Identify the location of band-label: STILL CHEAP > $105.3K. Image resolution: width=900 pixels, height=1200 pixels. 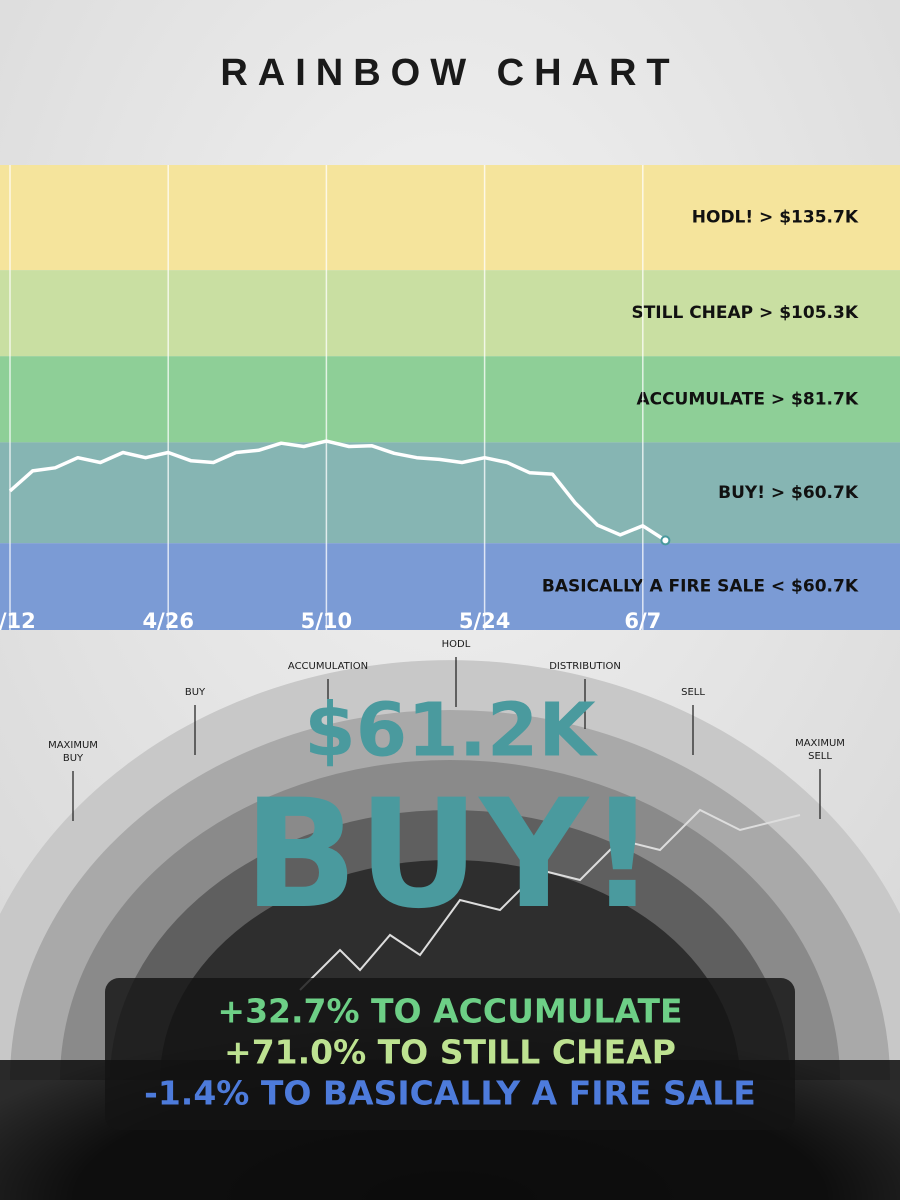
(744, 313).